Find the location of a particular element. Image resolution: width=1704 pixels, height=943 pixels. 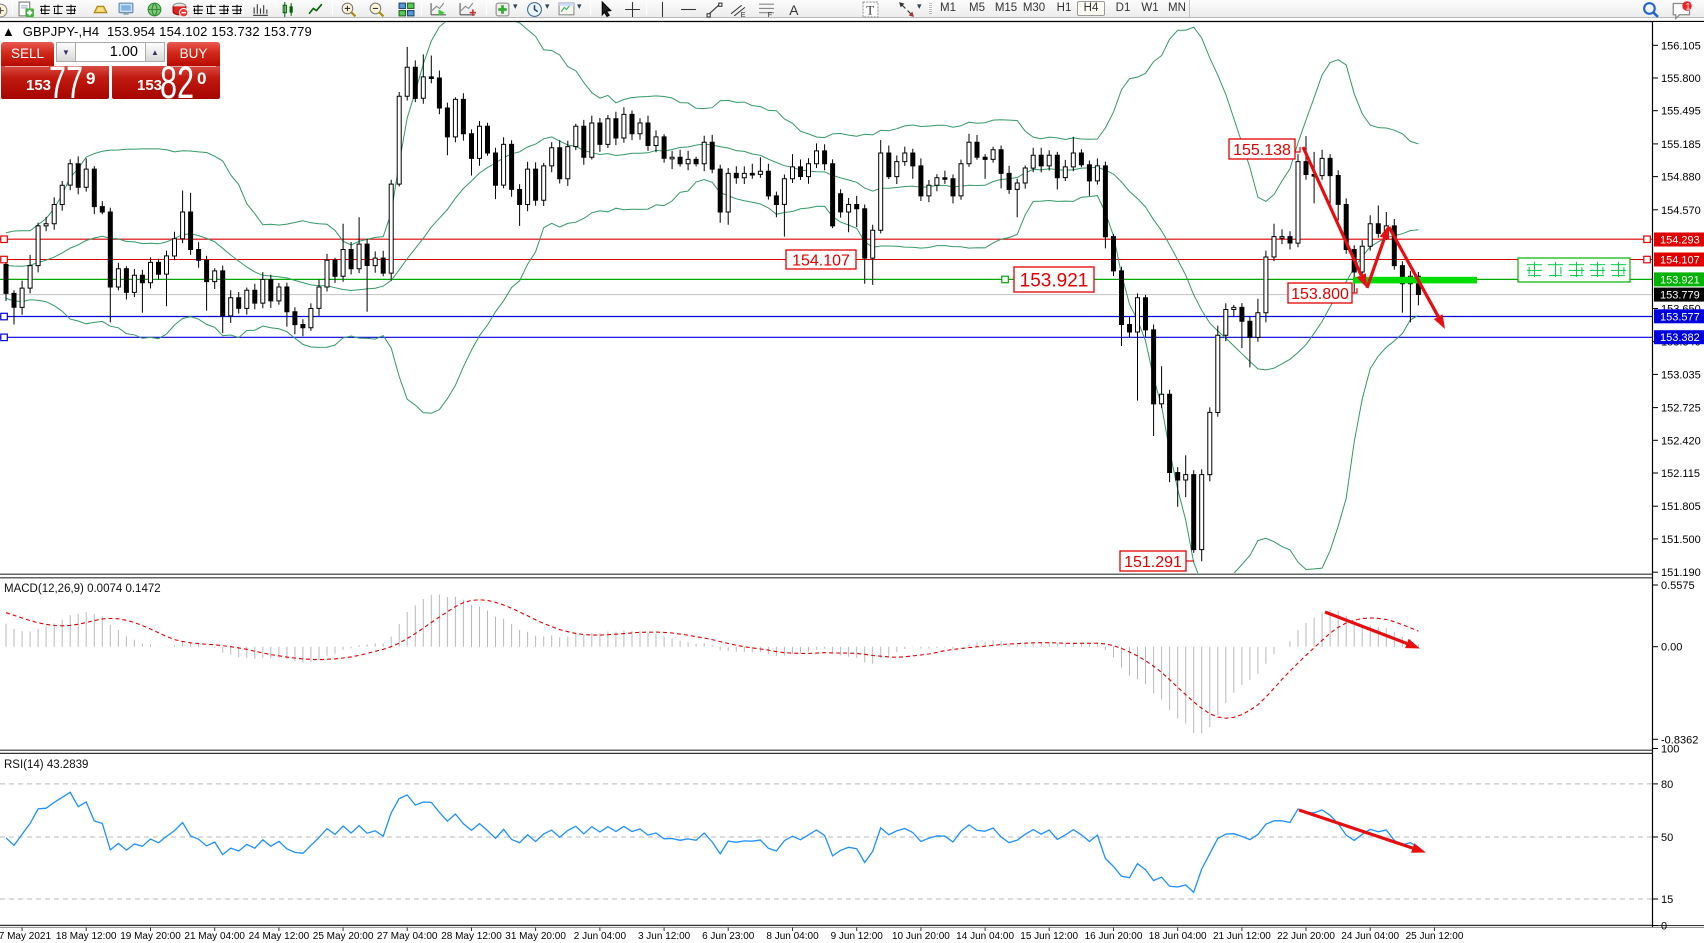

svg-text: 6 Jun 23:00 is located at coordinates (728, 936).